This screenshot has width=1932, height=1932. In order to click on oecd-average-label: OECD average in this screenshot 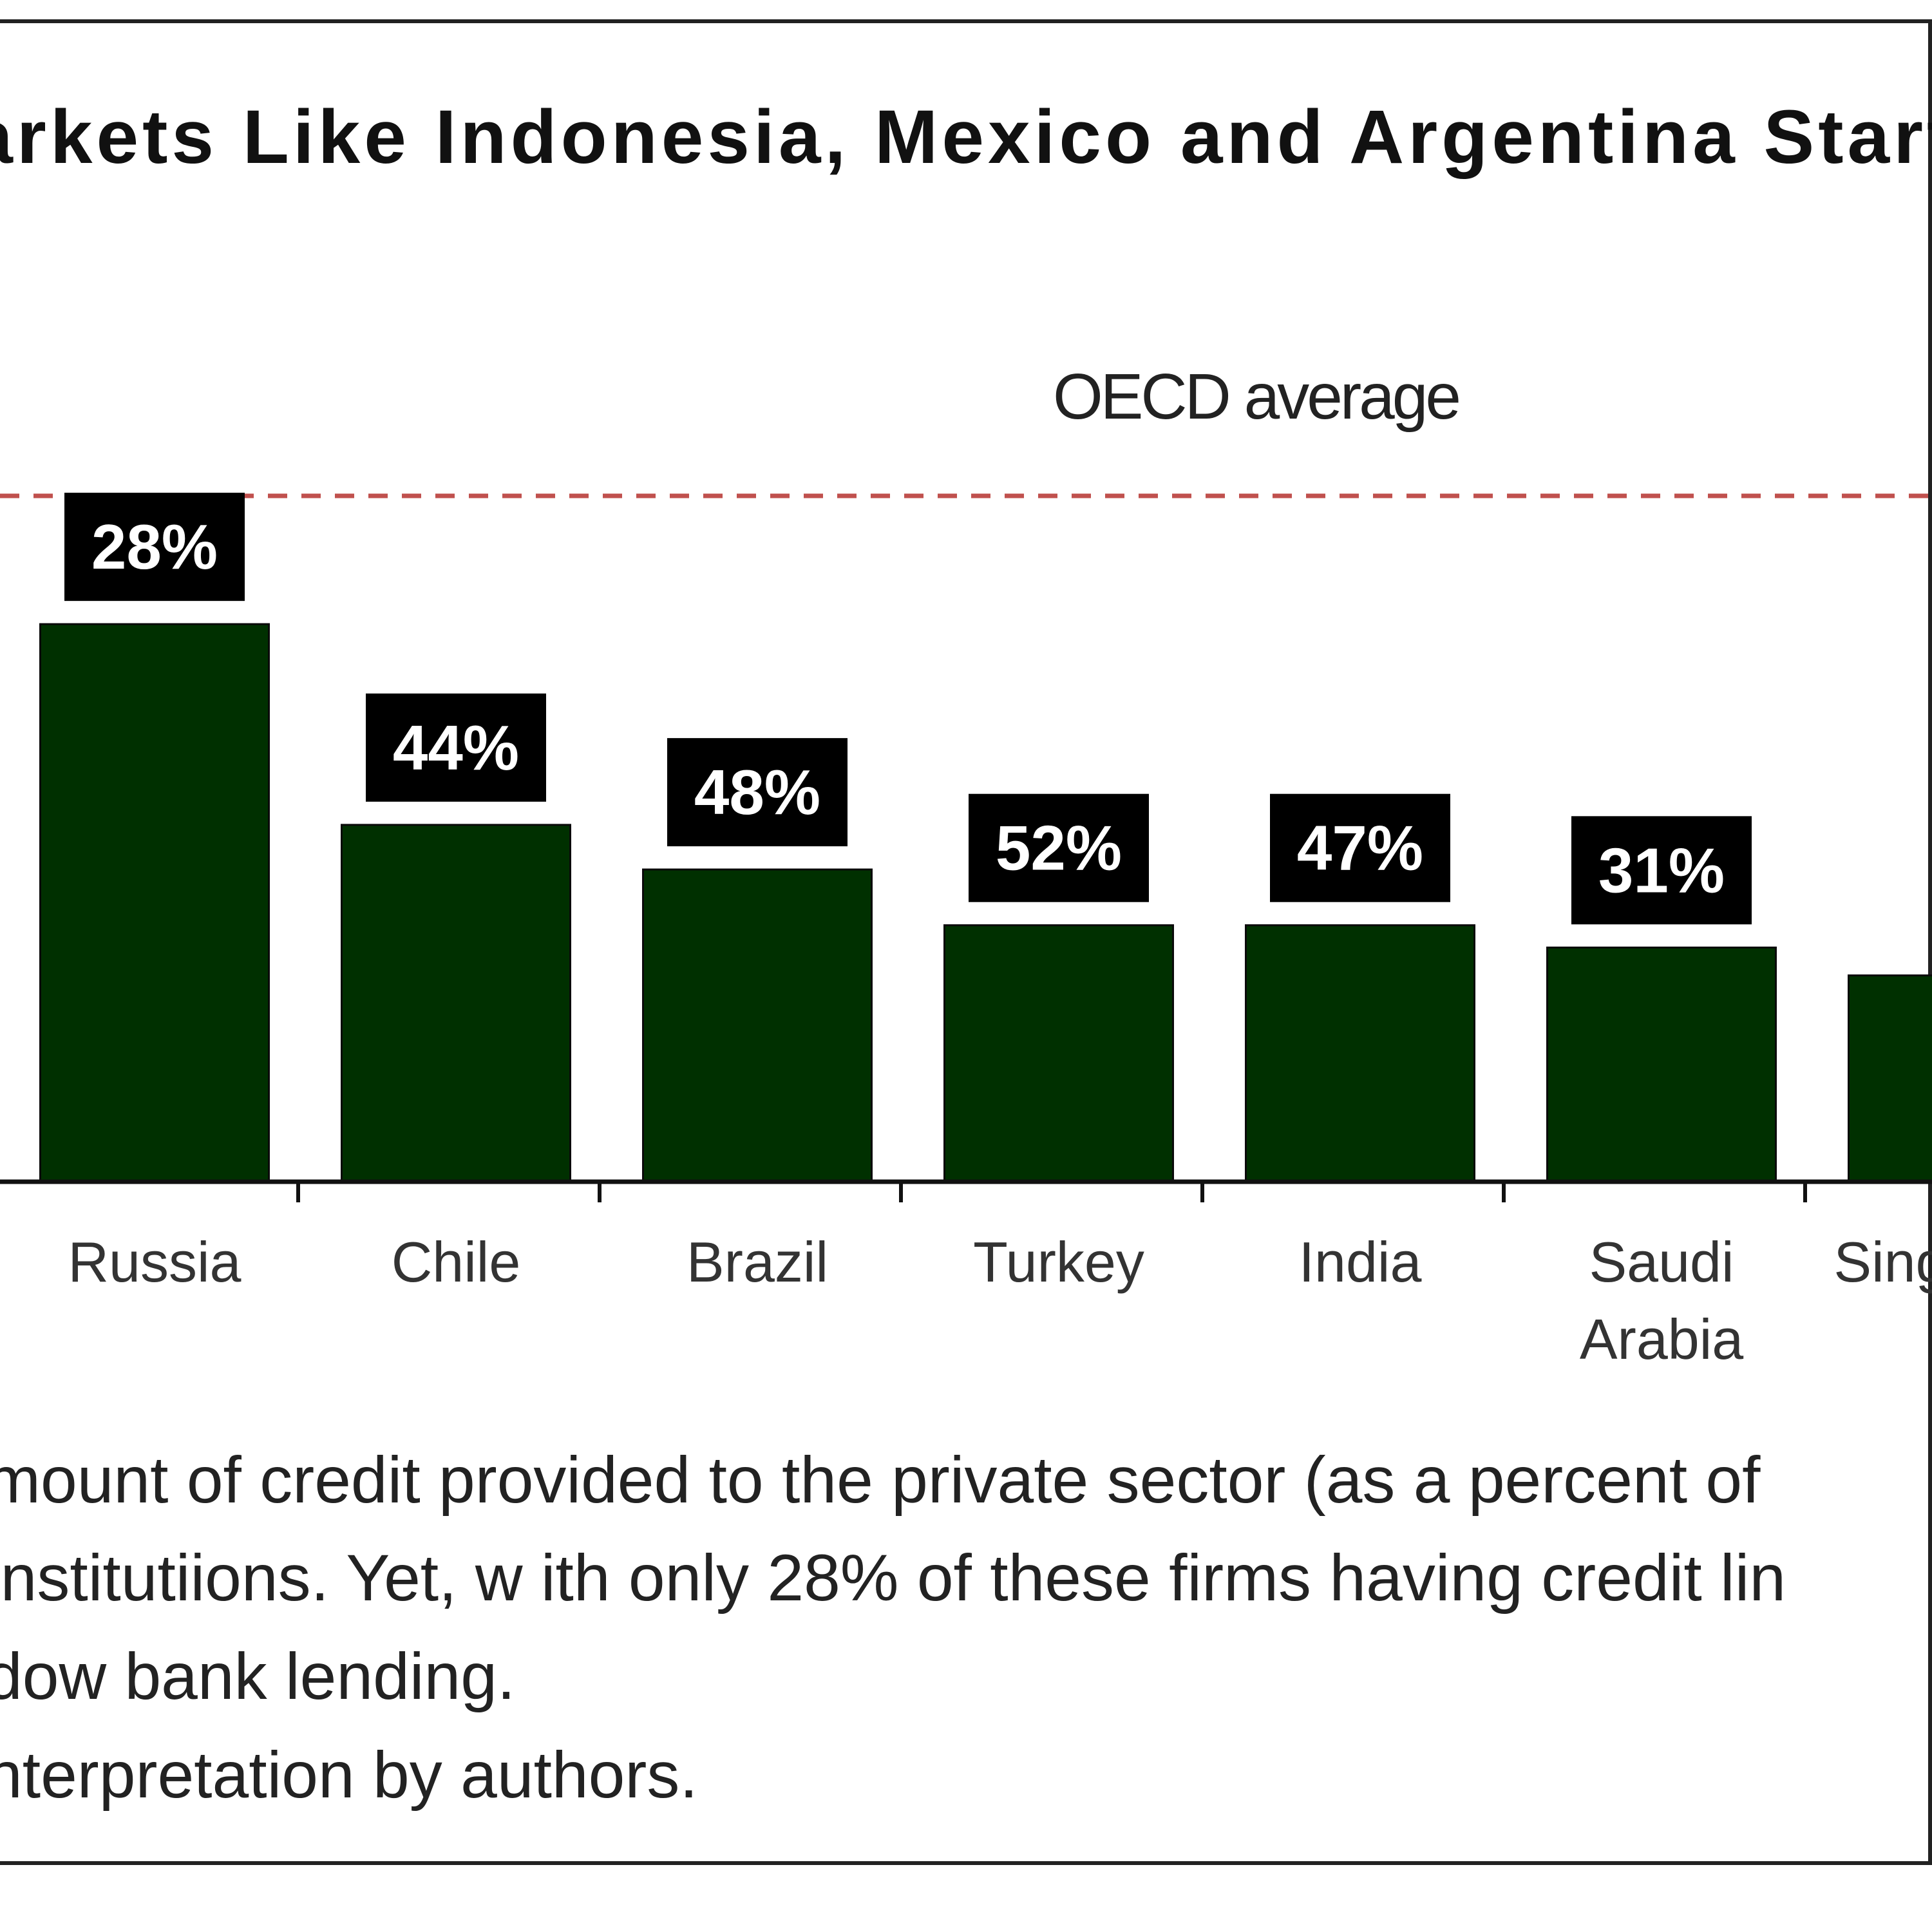, I will do `click(1256, 397)`.